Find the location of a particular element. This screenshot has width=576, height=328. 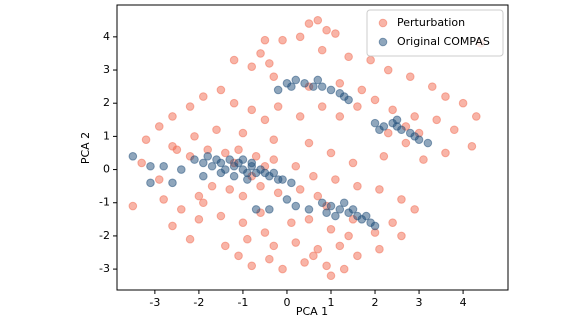

y-tick-label: 1 is located at coordinates (106, 135).